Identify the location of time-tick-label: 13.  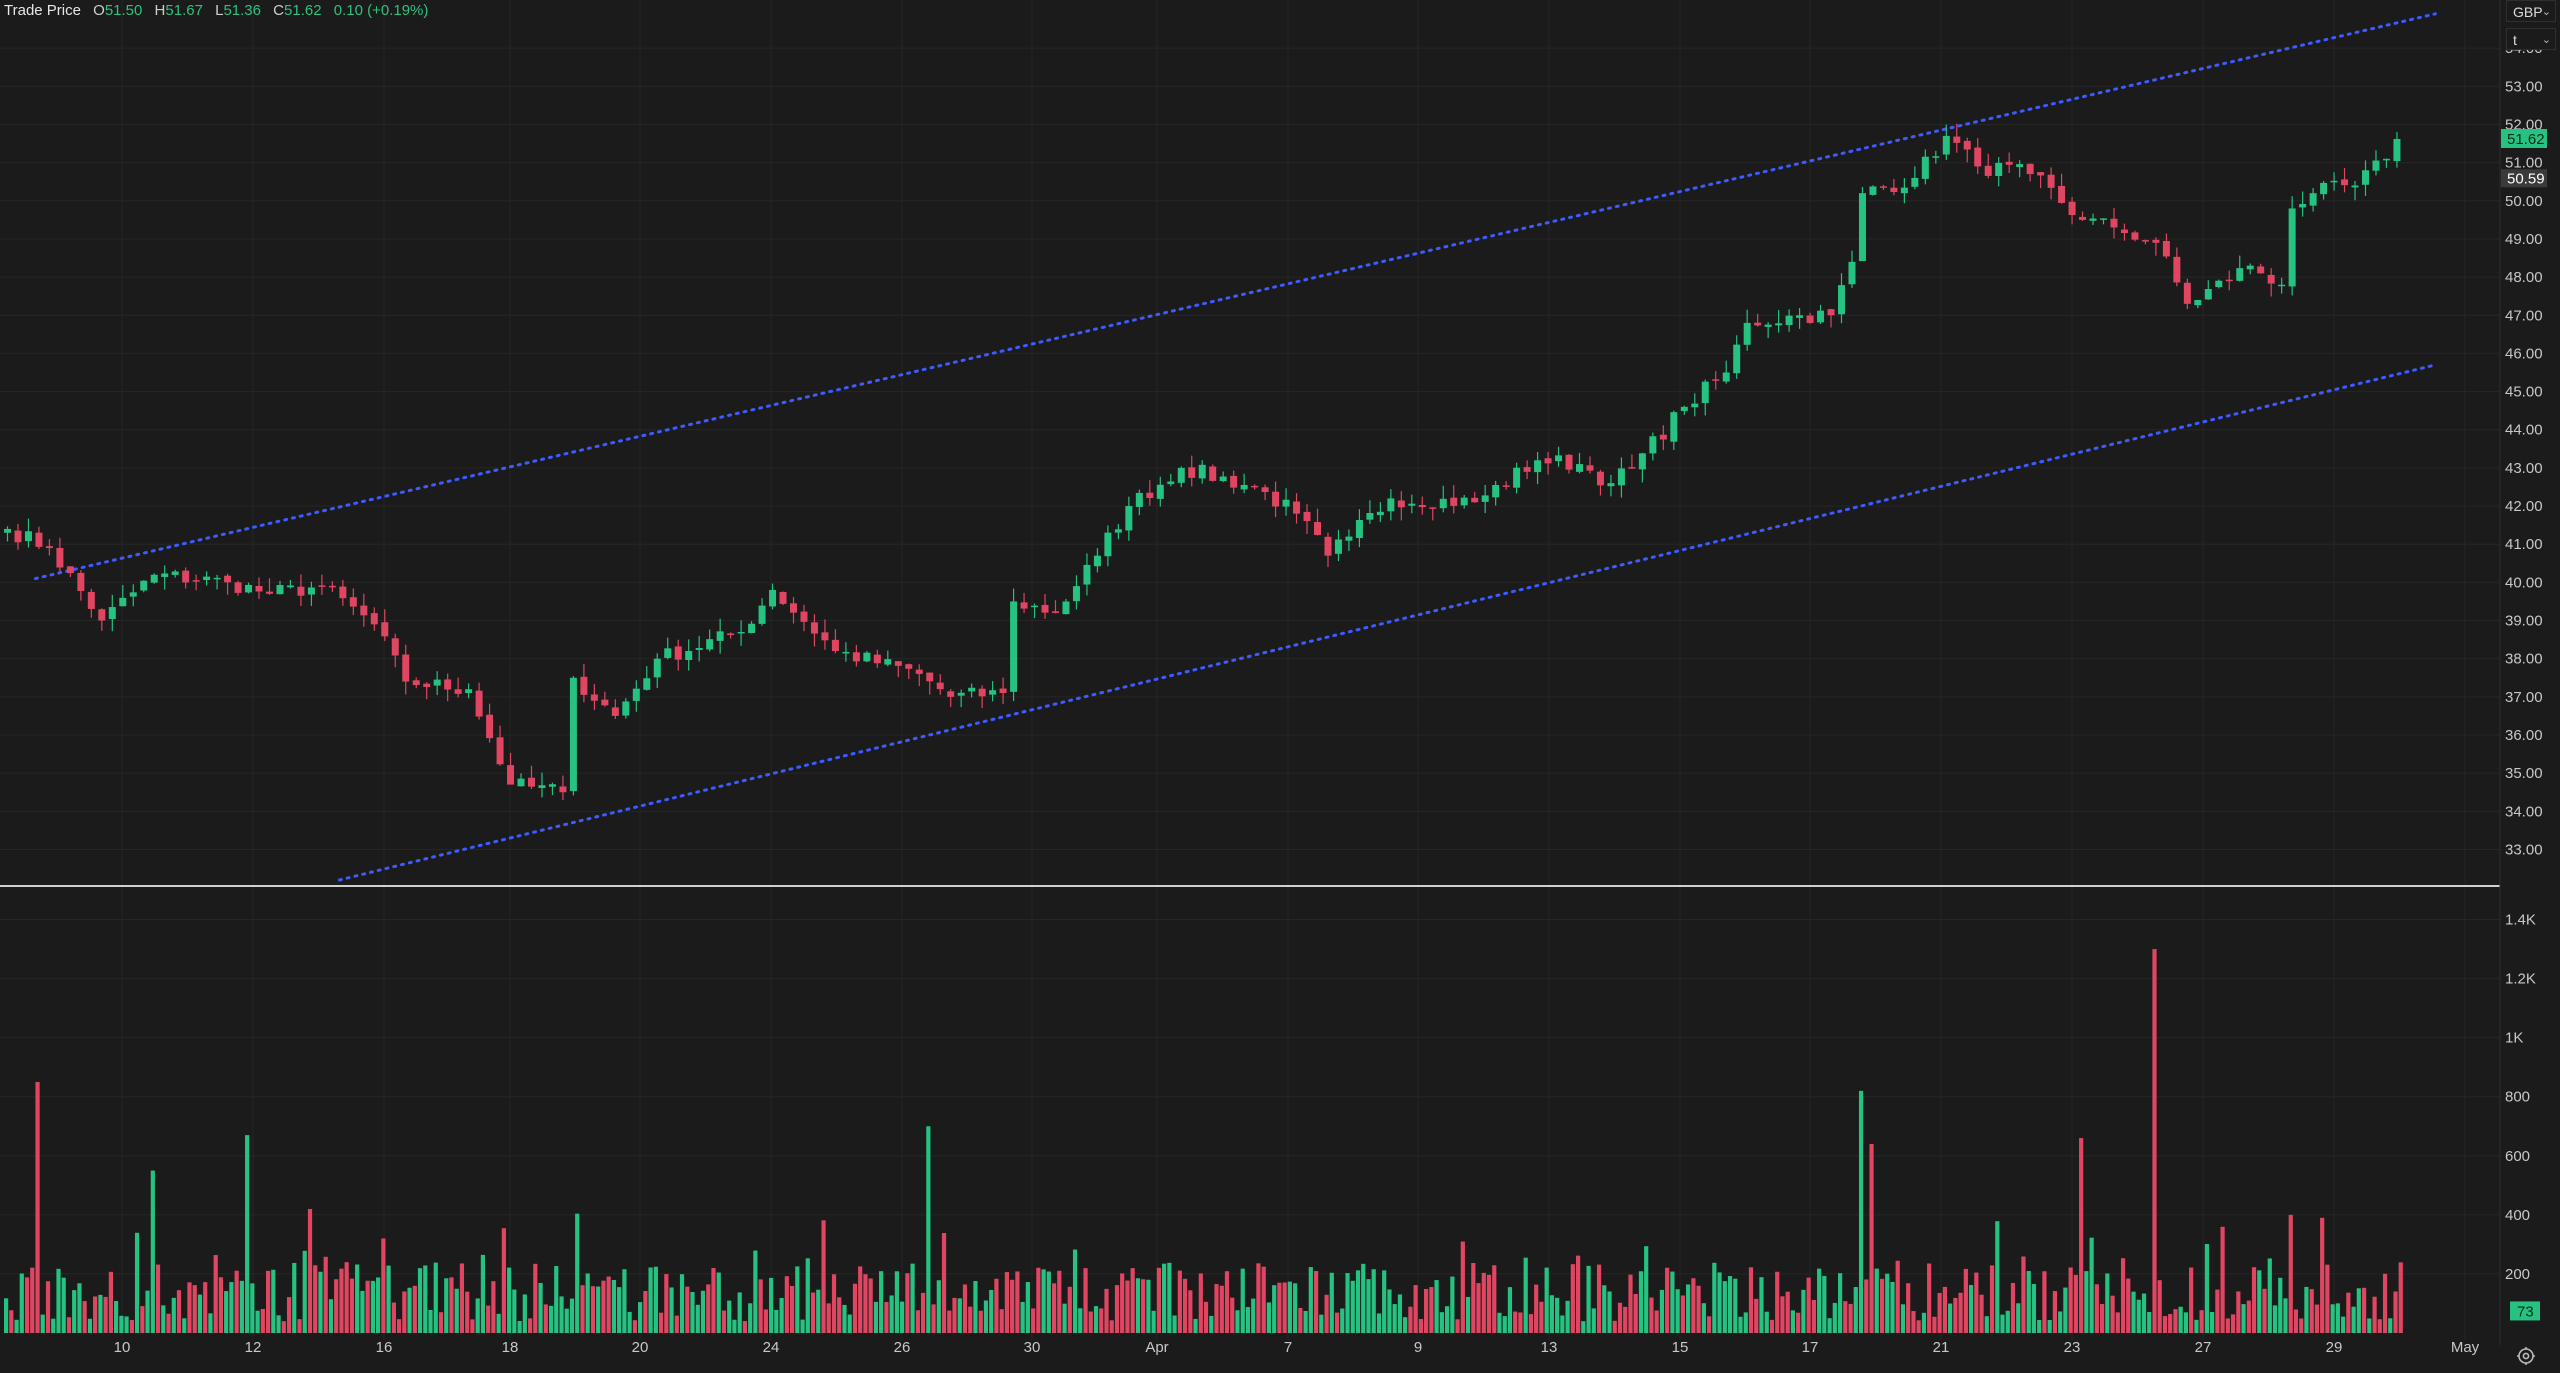
(1549, 1347).